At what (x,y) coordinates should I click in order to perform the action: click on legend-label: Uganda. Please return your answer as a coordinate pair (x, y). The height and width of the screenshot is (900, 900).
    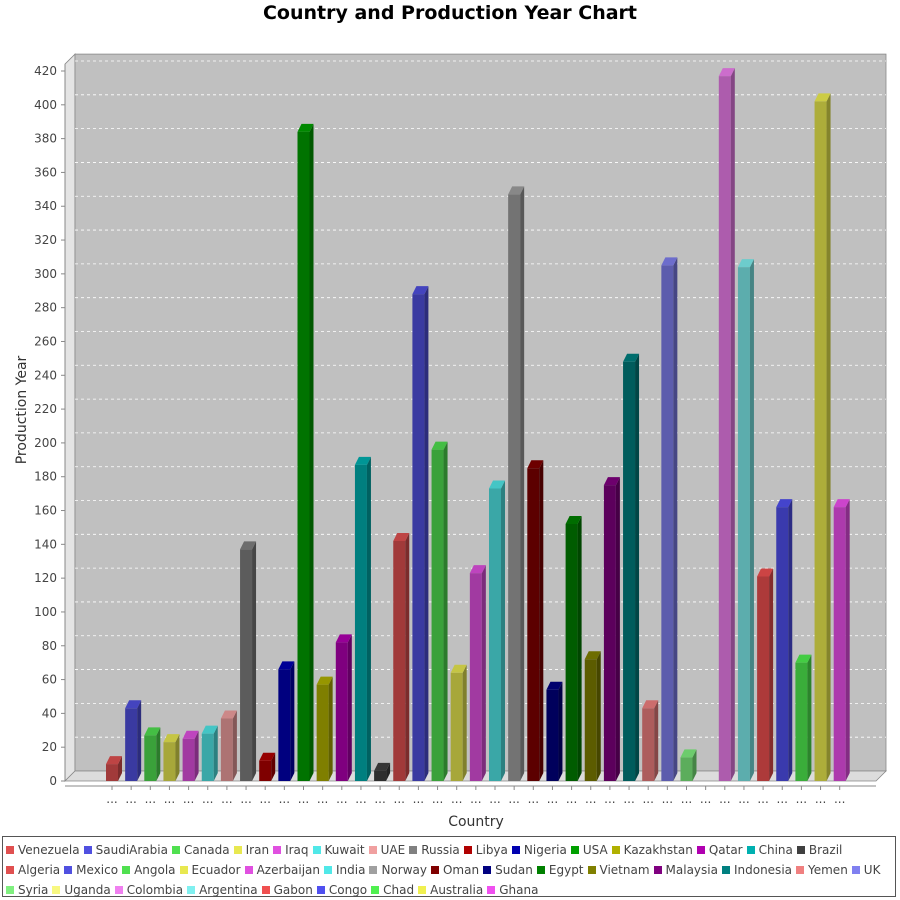
    Looking at the image, I should click on (87, 890).